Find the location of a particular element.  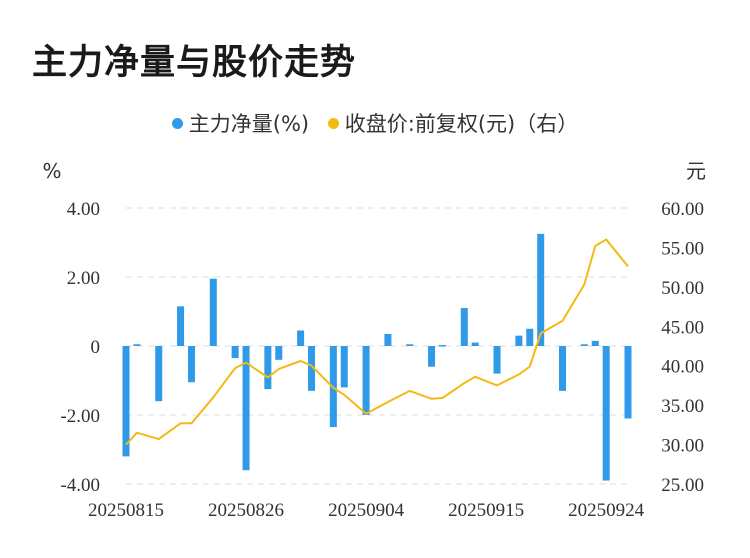

left-tick-label: 4.00 is located at coordinates (83, 209).